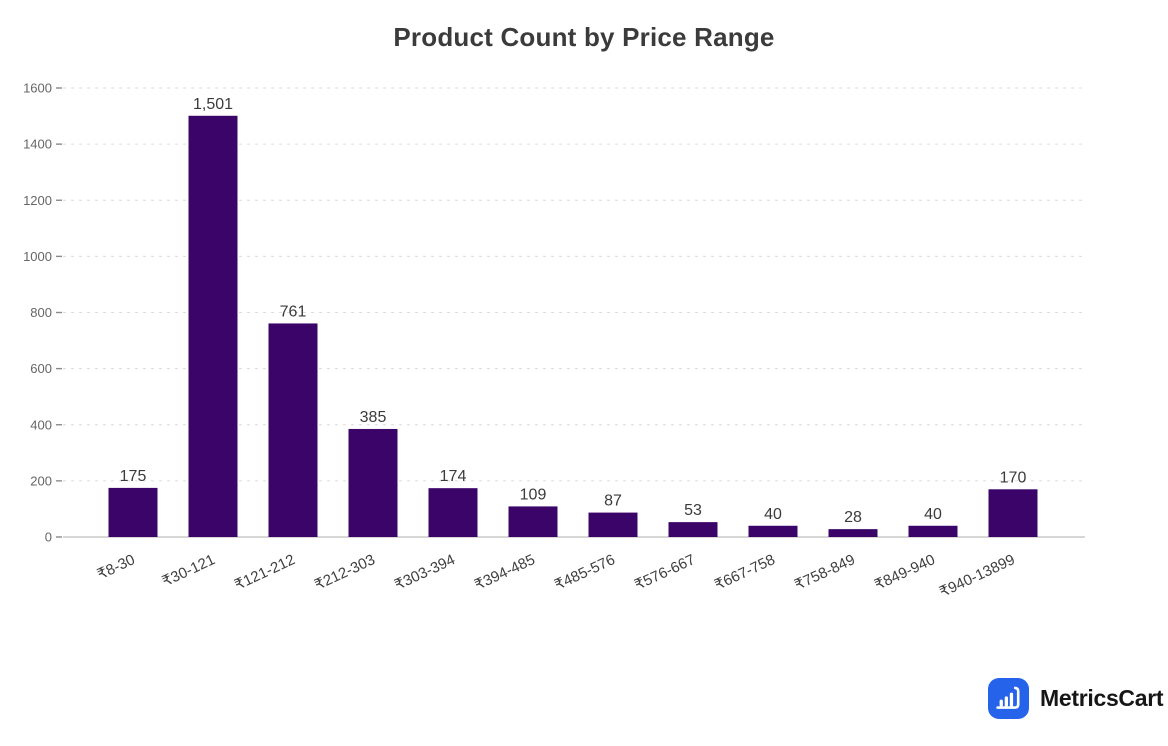 Image resolution: width=1168 pixels, height=746 pixels. Describe the element at coordinates (745, 572) in the screenshot. I see `x-tick-label-₹667-758: ₹667-758` at that location.